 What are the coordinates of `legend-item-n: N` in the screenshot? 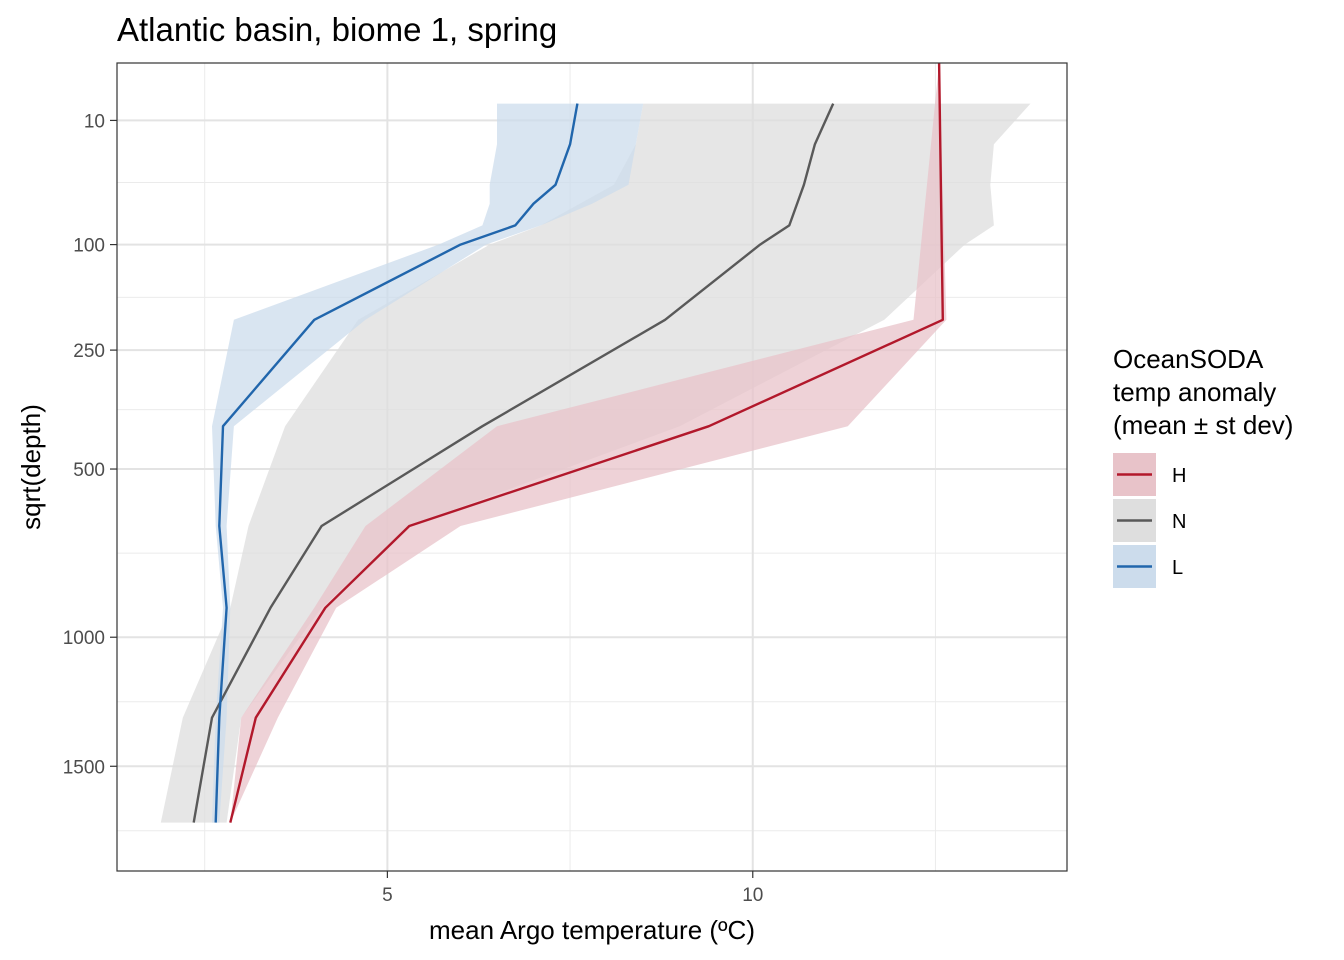 It's located at (1149, 520).